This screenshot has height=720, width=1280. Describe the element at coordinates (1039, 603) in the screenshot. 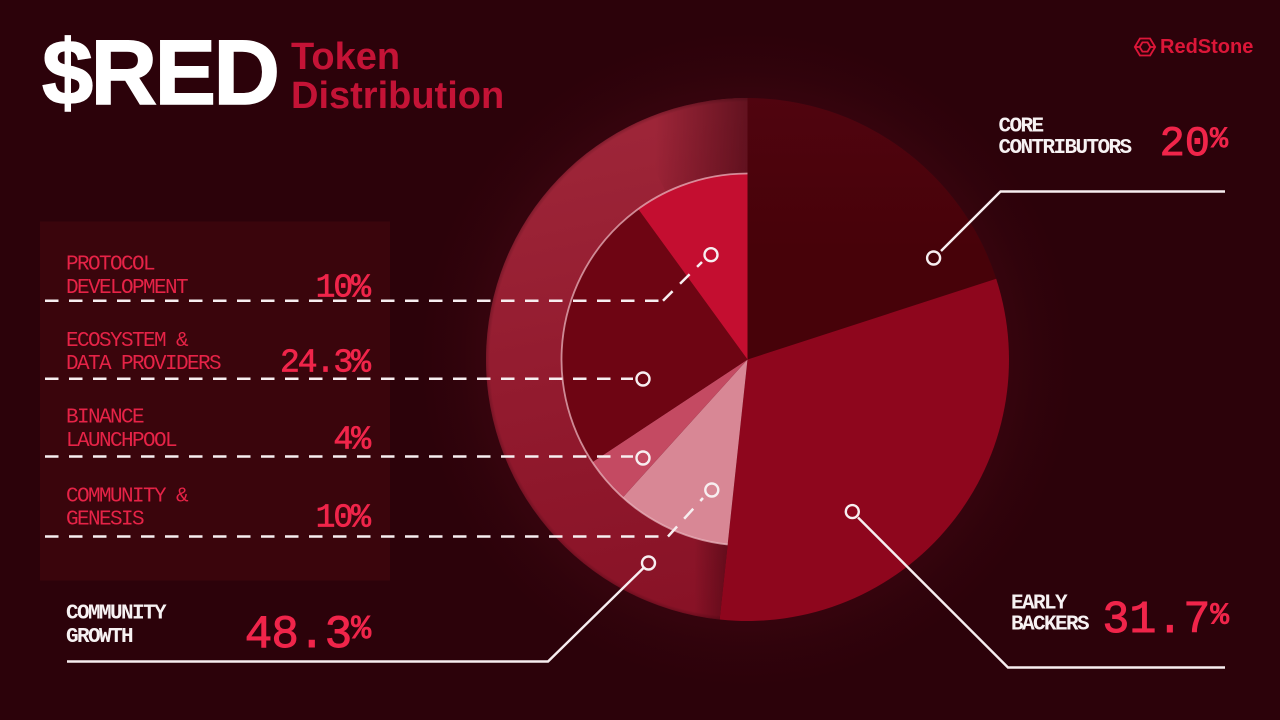

I see `svg-text: EARLY` at that location.